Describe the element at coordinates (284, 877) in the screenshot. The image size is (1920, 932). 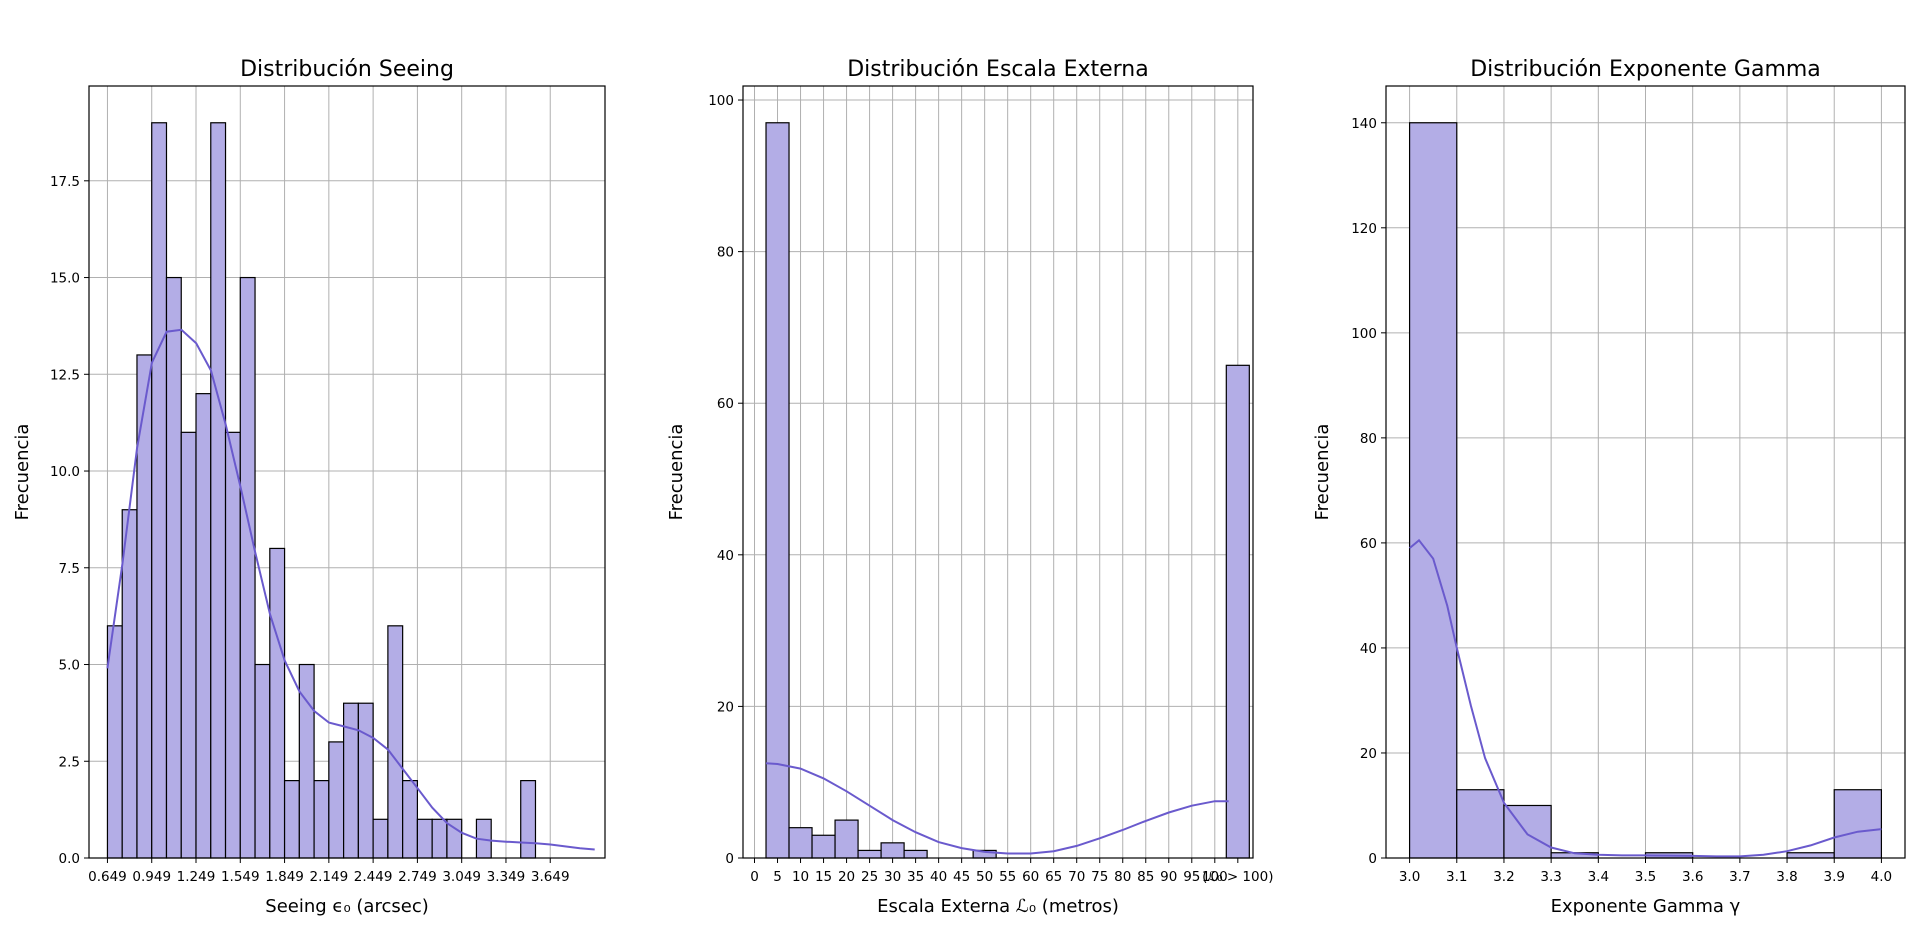
I see `chart-1-x-tick-label: 1.849` at that location.